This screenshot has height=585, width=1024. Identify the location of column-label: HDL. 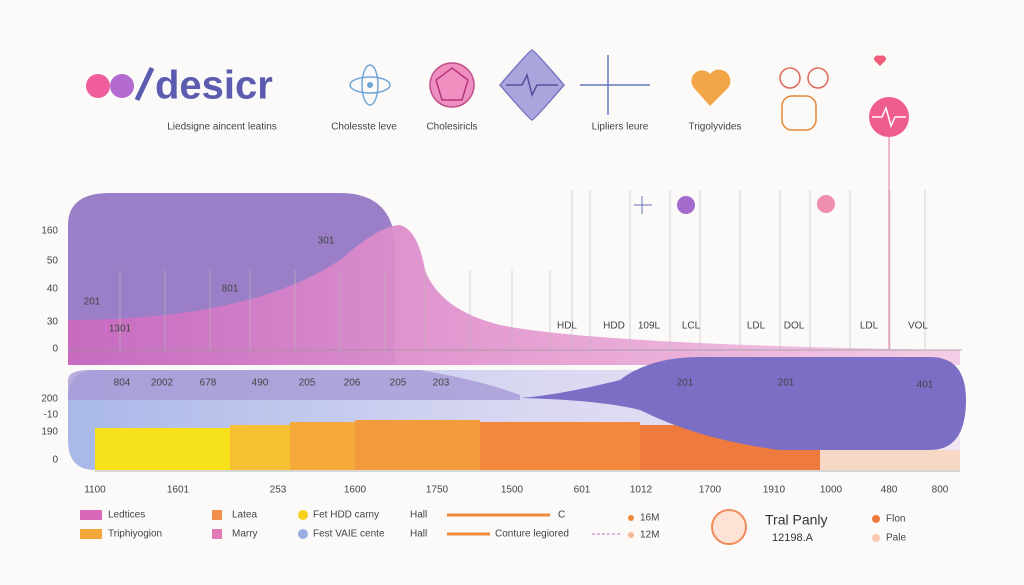
(567, 326).